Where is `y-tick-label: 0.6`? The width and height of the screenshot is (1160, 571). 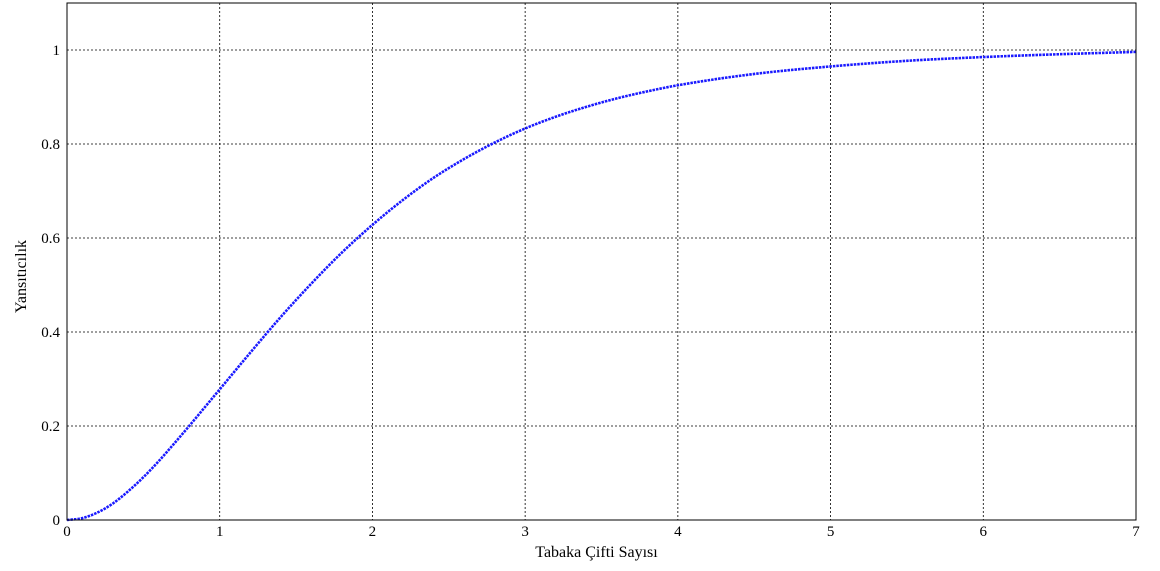
y-tick-label: 0.6 is located at coordinates (50, 239).